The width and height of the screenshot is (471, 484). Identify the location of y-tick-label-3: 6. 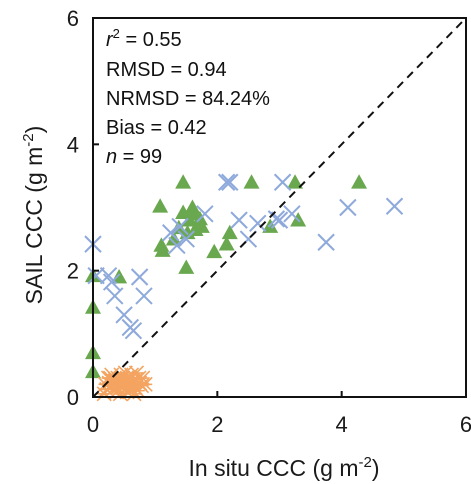
(73, 18).